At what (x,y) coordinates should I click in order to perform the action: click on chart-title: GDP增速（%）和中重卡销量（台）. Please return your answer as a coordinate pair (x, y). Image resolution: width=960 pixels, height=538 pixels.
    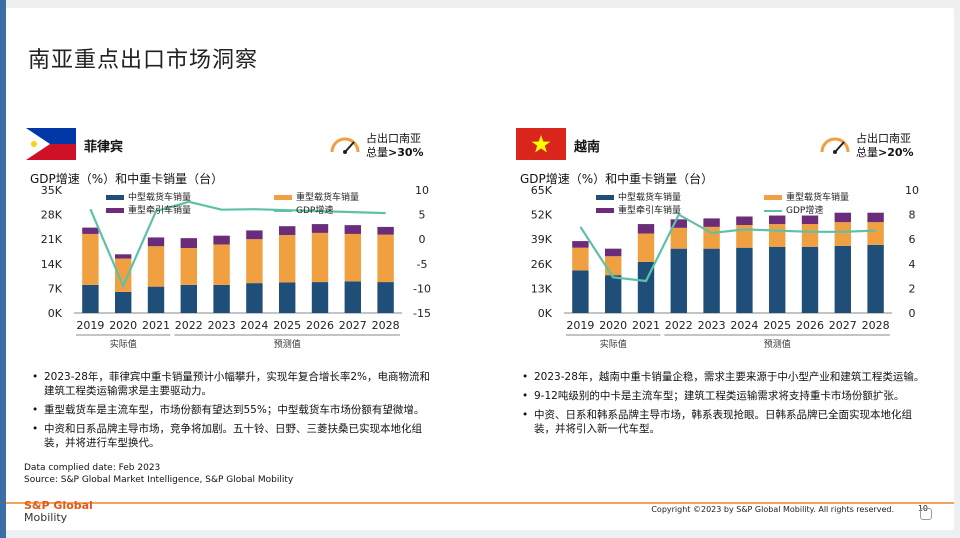
    Looking at the image, I should click on (617, 179).